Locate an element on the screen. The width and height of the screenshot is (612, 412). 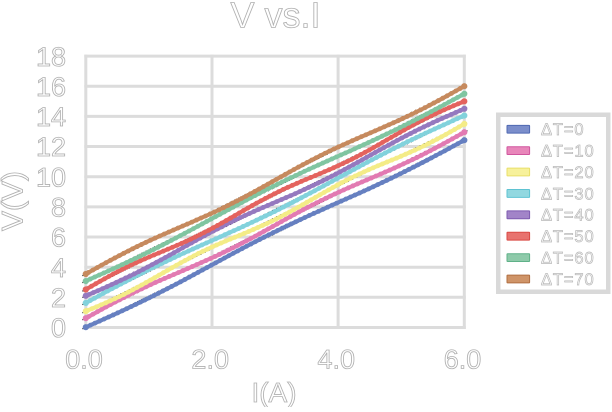
svg-text: V(V) is located at coordinates (15, 201).